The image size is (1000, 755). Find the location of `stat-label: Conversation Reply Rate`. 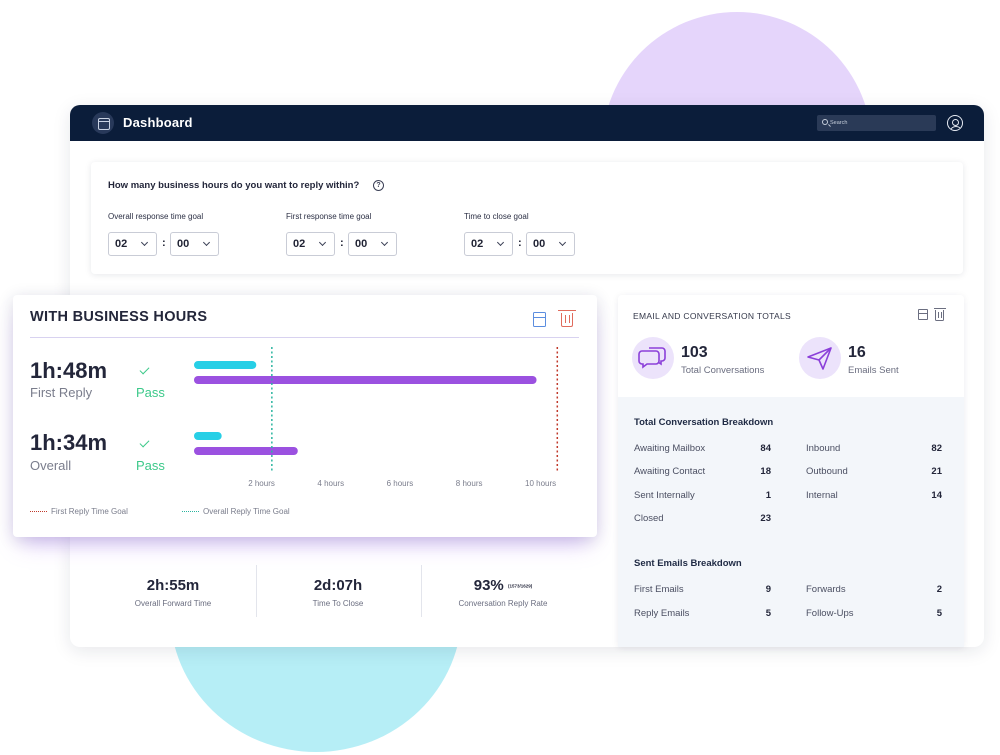

stat-label: Conversation Reply Rate is located at coordinates (503, 603).